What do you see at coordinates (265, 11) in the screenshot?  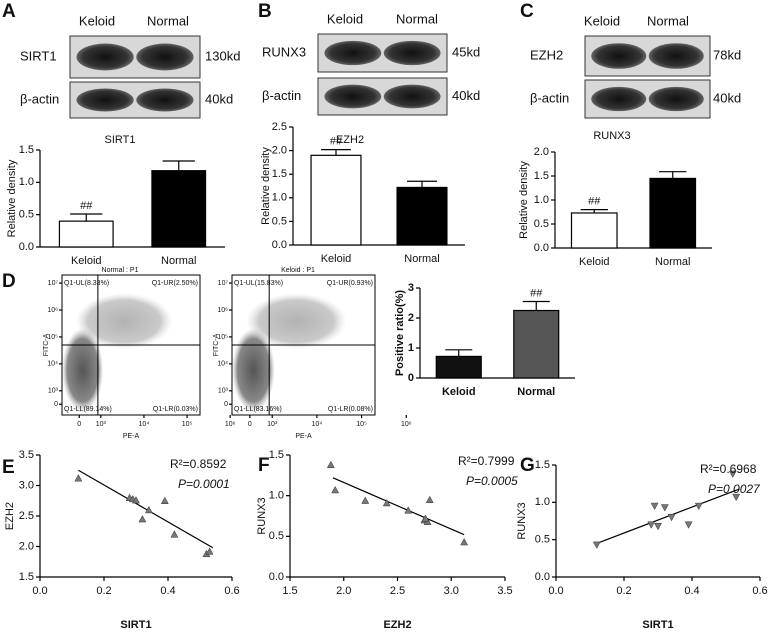 I see `panel-letter: B` at bounding box center [265, 11].